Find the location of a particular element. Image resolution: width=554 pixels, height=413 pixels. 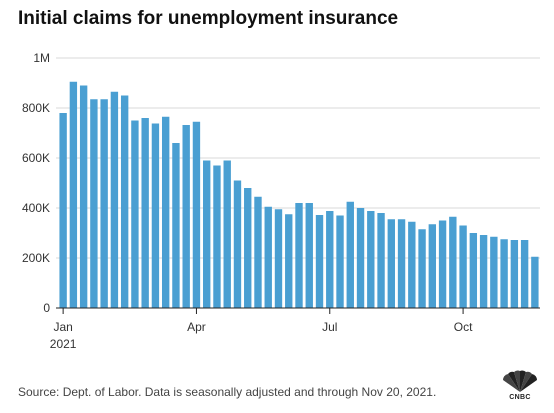

x-axis-ticks: Jan 2021 Apr Jul Oct is located at coordinates (261, 329).